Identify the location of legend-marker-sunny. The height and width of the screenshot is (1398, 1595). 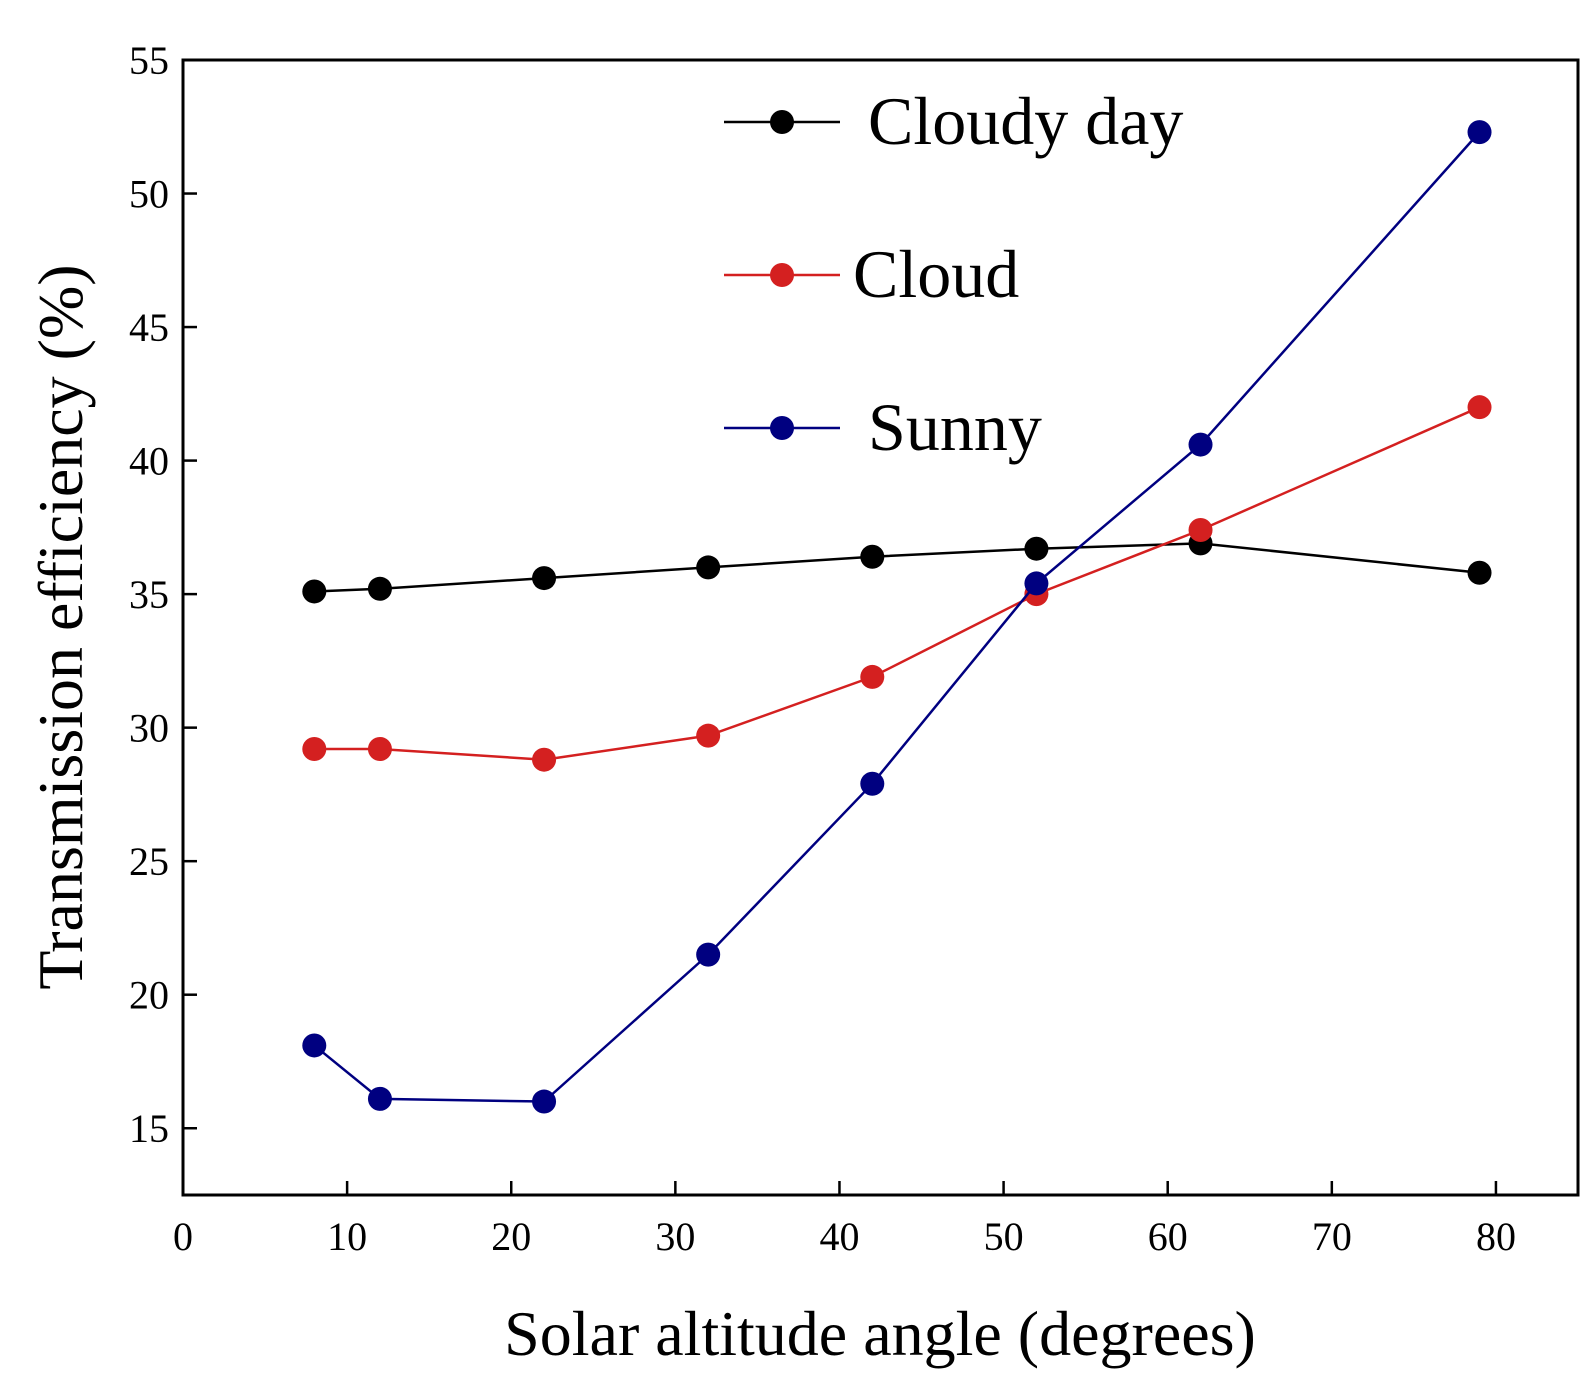
(782, 428).